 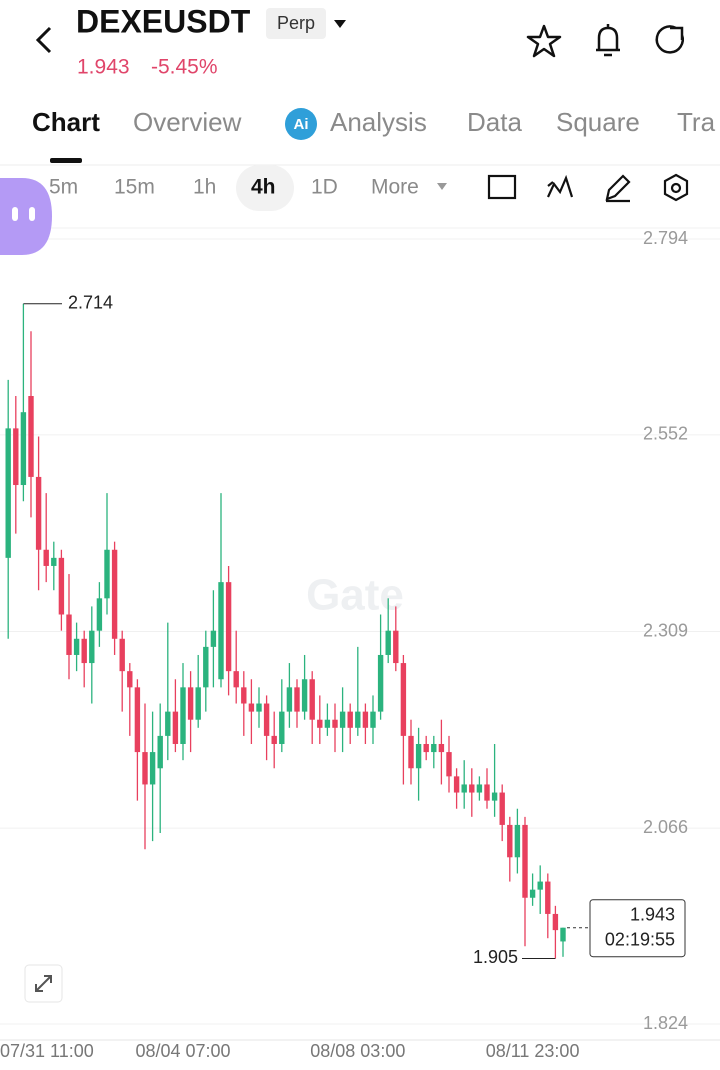 What do you see at coordinates (47, 1051) in the screenshot?
I see `x-tick-label: 07/31 11:00` at bounding box center [47, 1051].